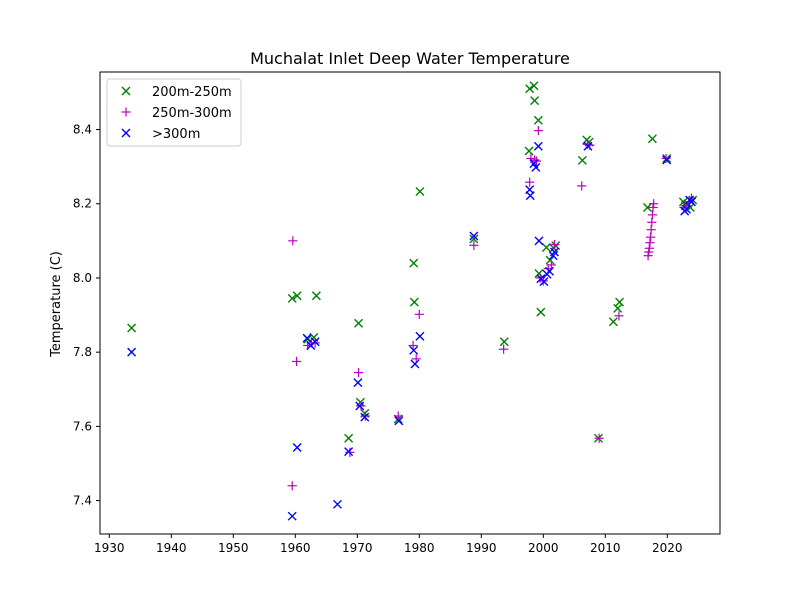 Image resolution: width=800 pixels, height=600 pixels. Describe the element at coordinates (410, 58) in the screenshot. I see `chart-title: Muchalat Inlet Deep Water Temperature` at that location.